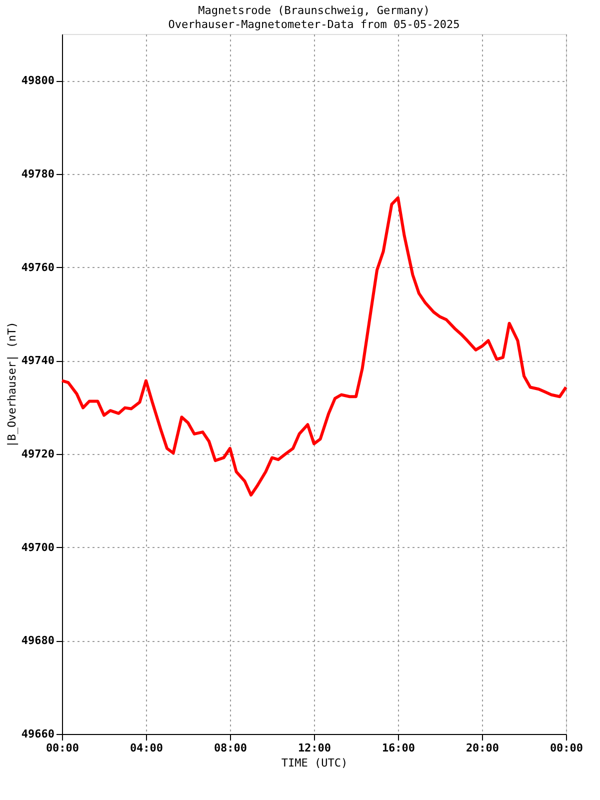 This screenshot has height=800, width=600. Describe the element at coordinates (483, 748) in the screenshot. I see `x-tick-label: 20:00` at that location.